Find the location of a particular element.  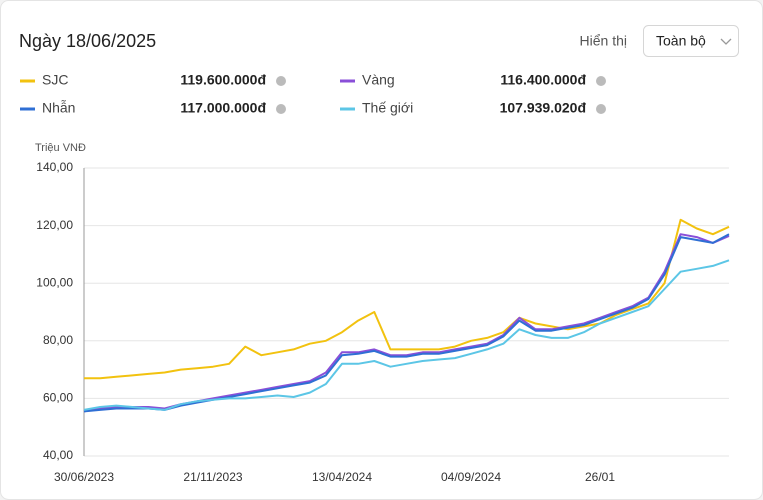

display-dropdown: Toàn bộ is located at coordinates (691, 41).